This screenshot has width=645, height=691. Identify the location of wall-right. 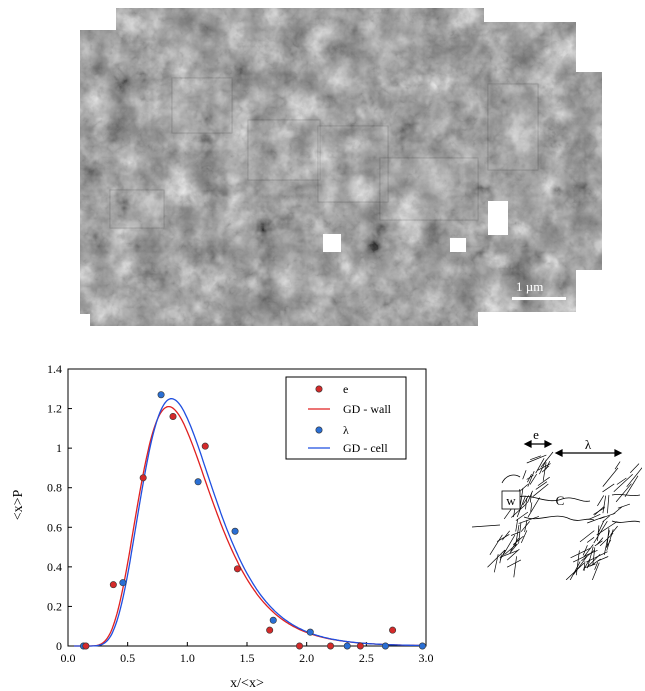
(603, 520).